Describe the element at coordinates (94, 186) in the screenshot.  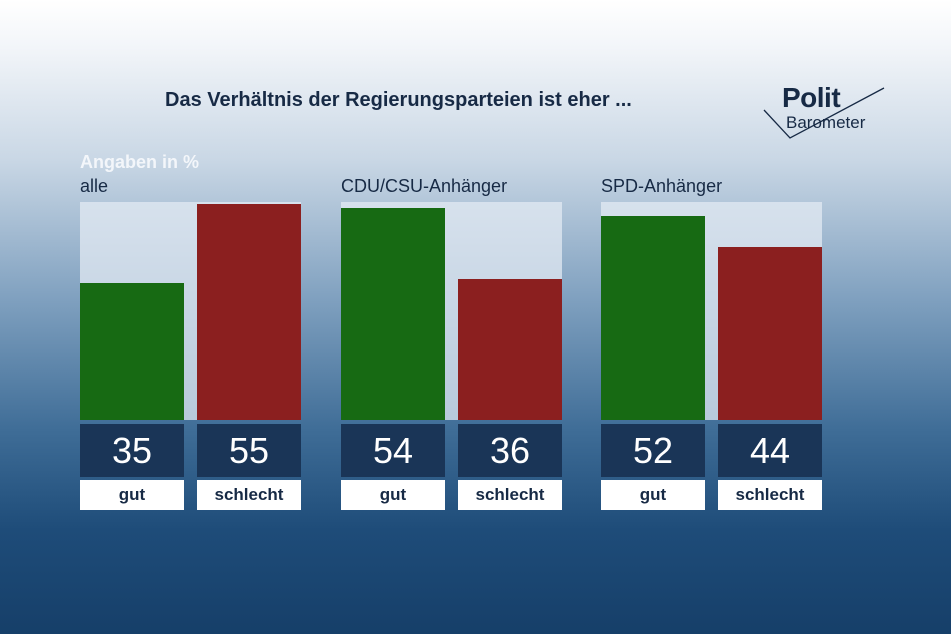
I see `group-label: alle` at that location.